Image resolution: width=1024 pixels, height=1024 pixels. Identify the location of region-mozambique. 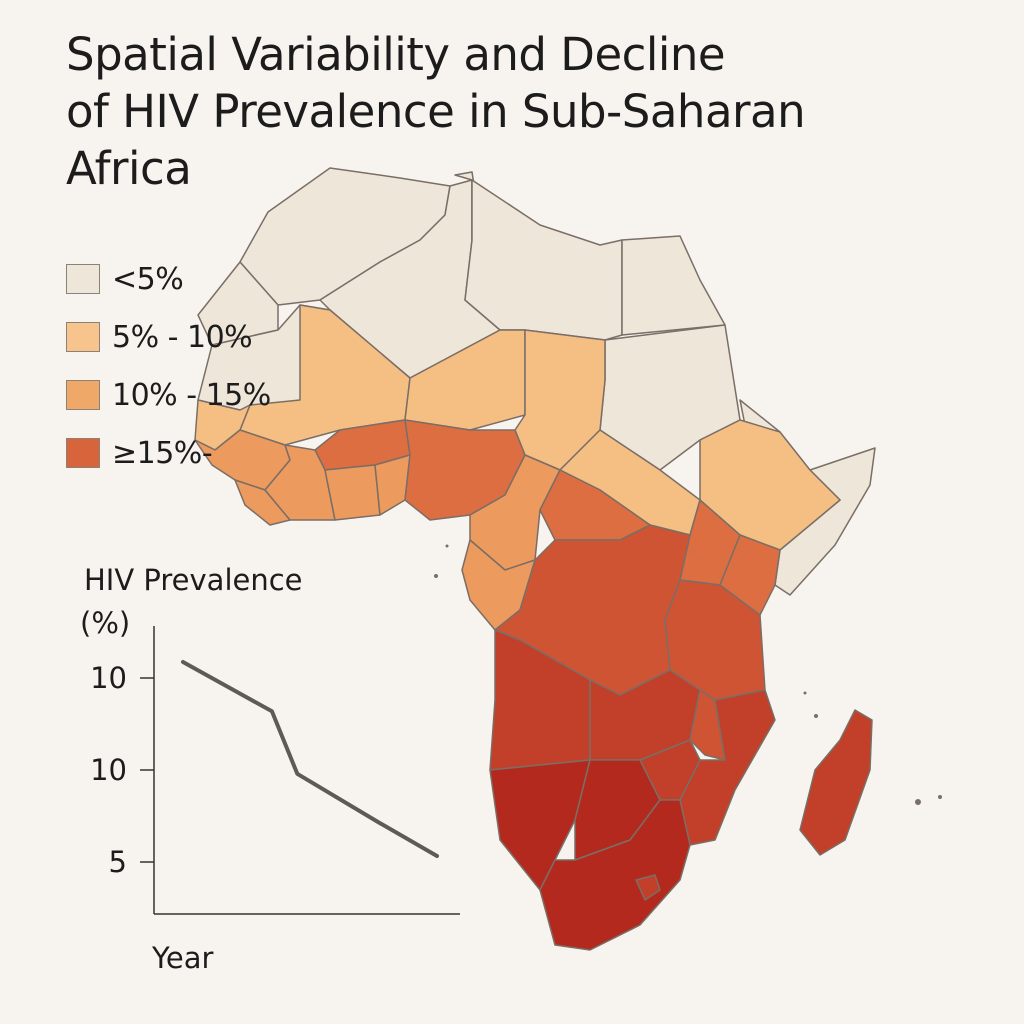
(727, 767).